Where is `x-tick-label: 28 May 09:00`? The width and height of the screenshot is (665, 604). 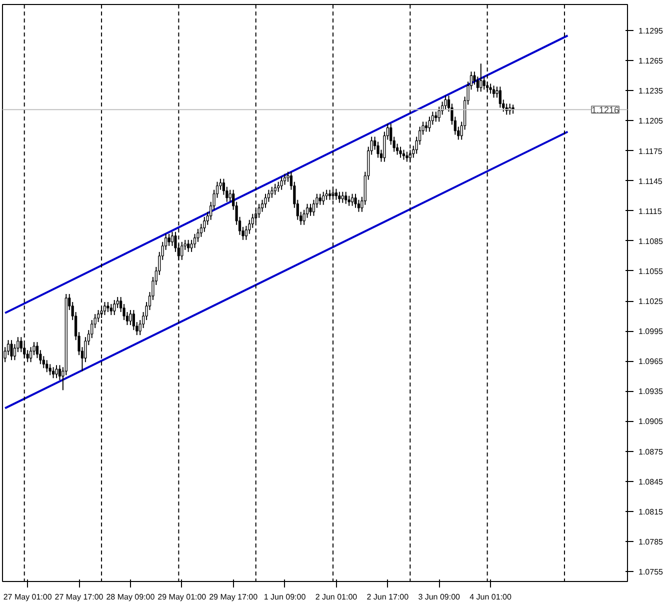
x-tick-label: 28 May 09:00 is located at coordinates (131, 597).